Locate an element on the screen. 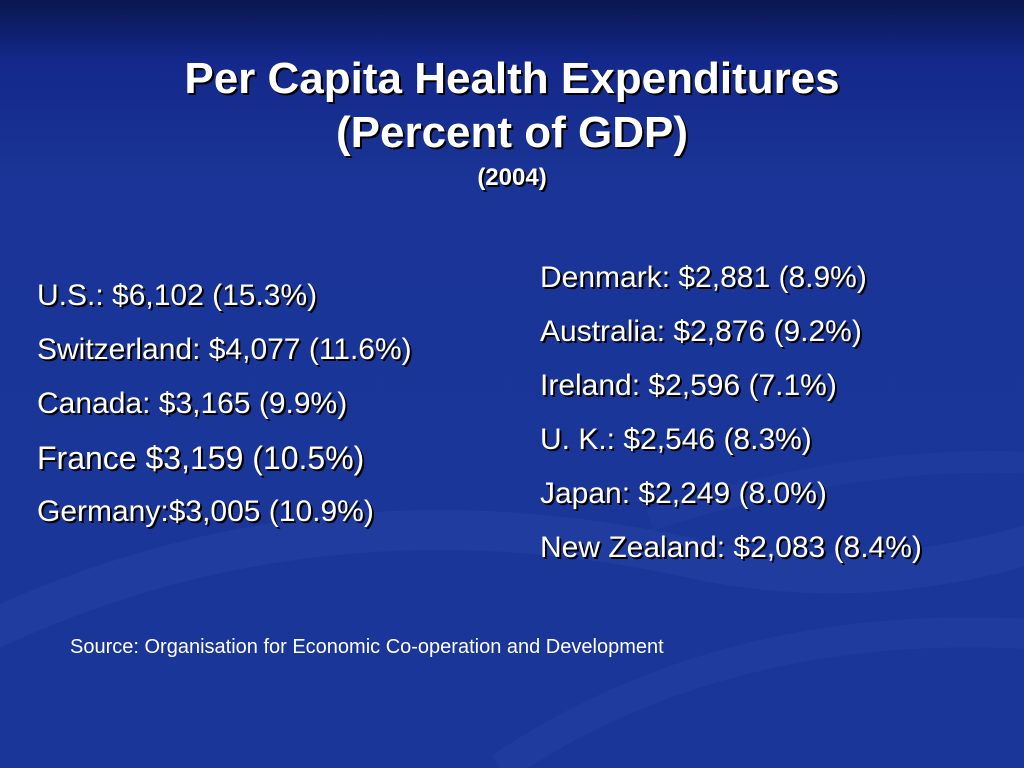 The width and height of the screenshot is (1024, 768). list-item: U. K.: $2,546 (8.3%) is located at coordinates (676, 439).